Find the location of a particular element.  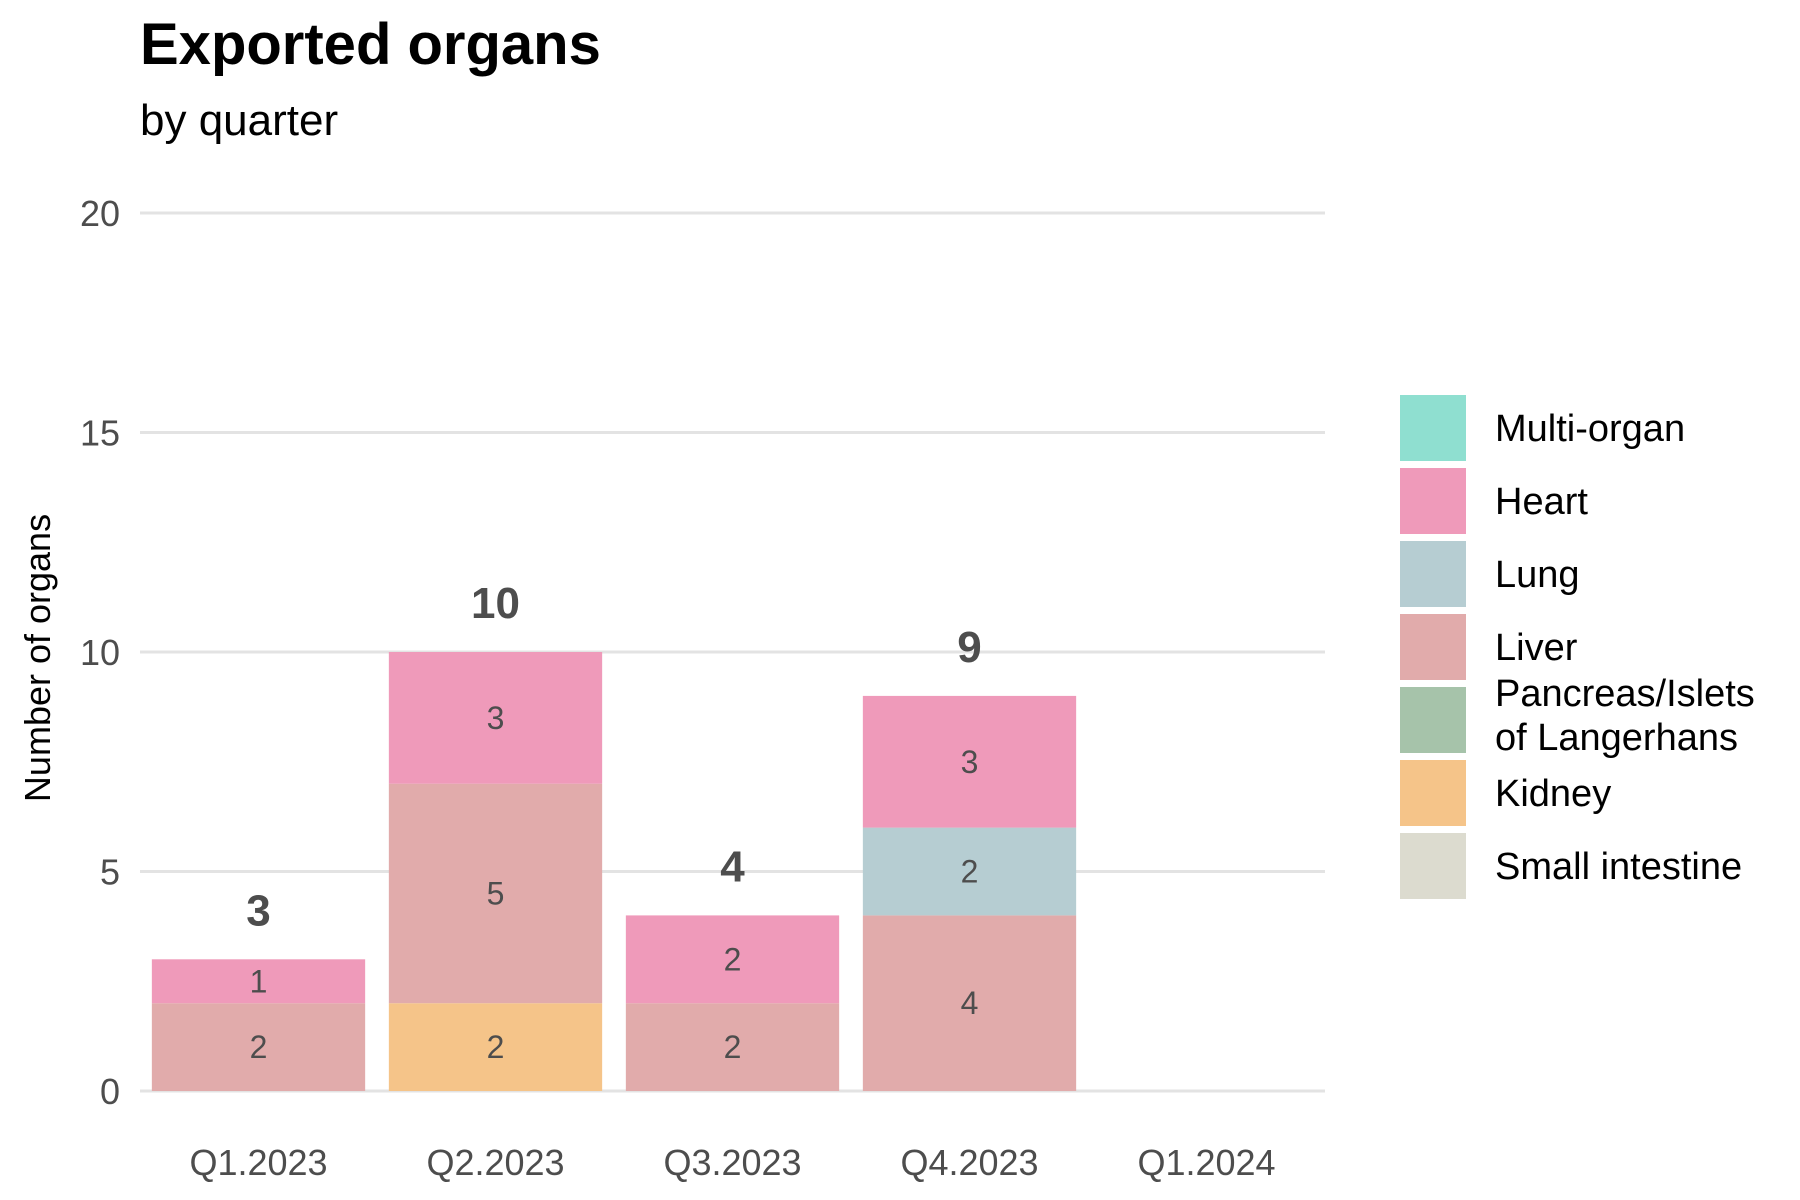

y-tick-label: 10 is located at coordinates (100, 652).